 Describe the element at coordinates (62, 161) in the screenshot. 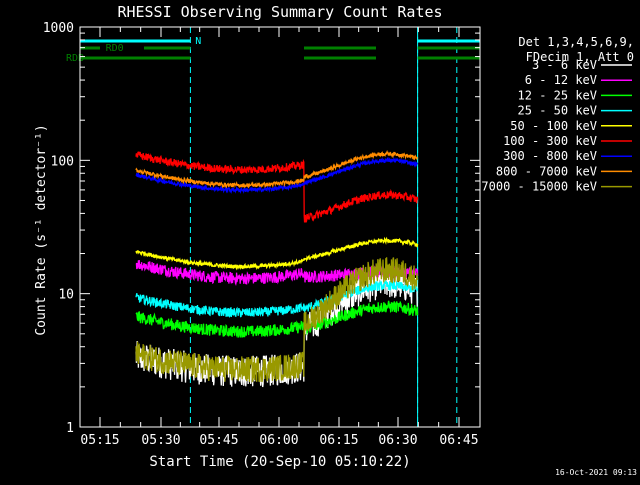

I see `y-tick-label-2: 100` at that location.